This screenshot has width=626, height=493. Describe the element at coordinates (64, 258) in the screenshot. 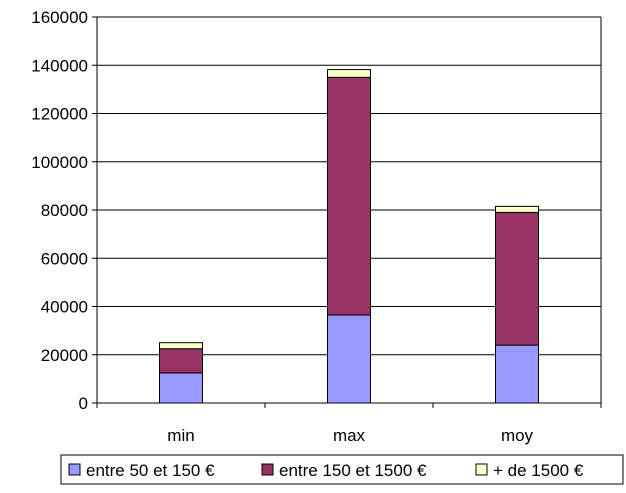

I see `y-tick-label: 60000` at that location.